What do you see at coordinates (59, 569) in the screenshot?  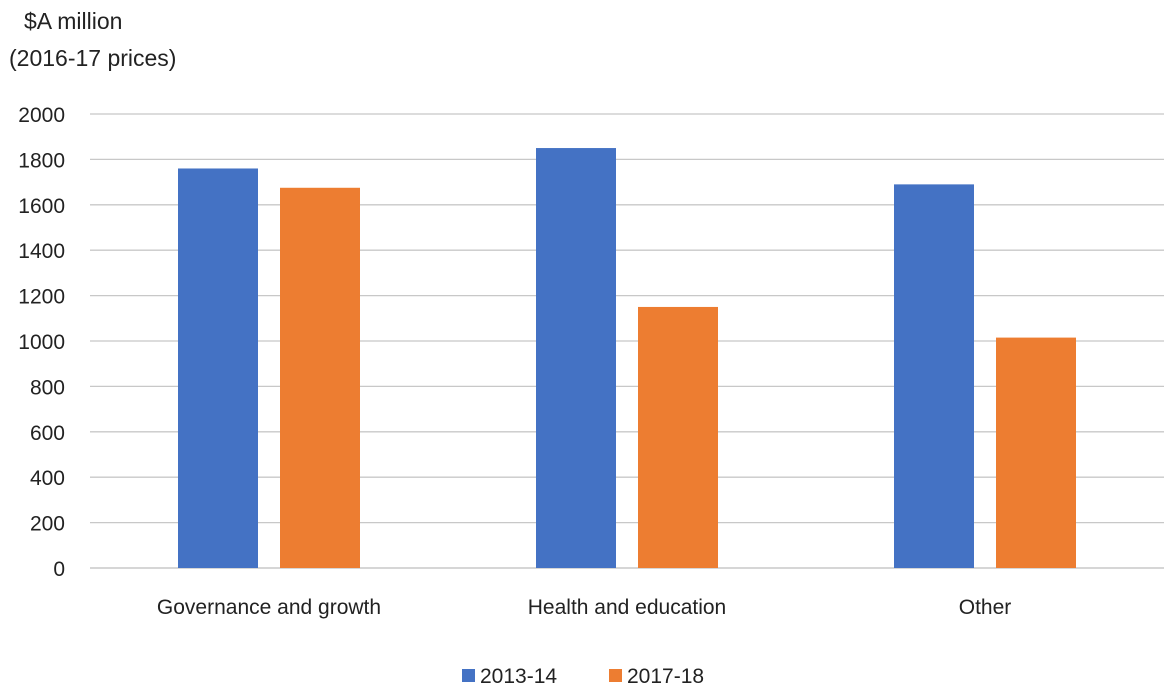 I see `y-tick-label: 0` at bounding box center [59, 569].